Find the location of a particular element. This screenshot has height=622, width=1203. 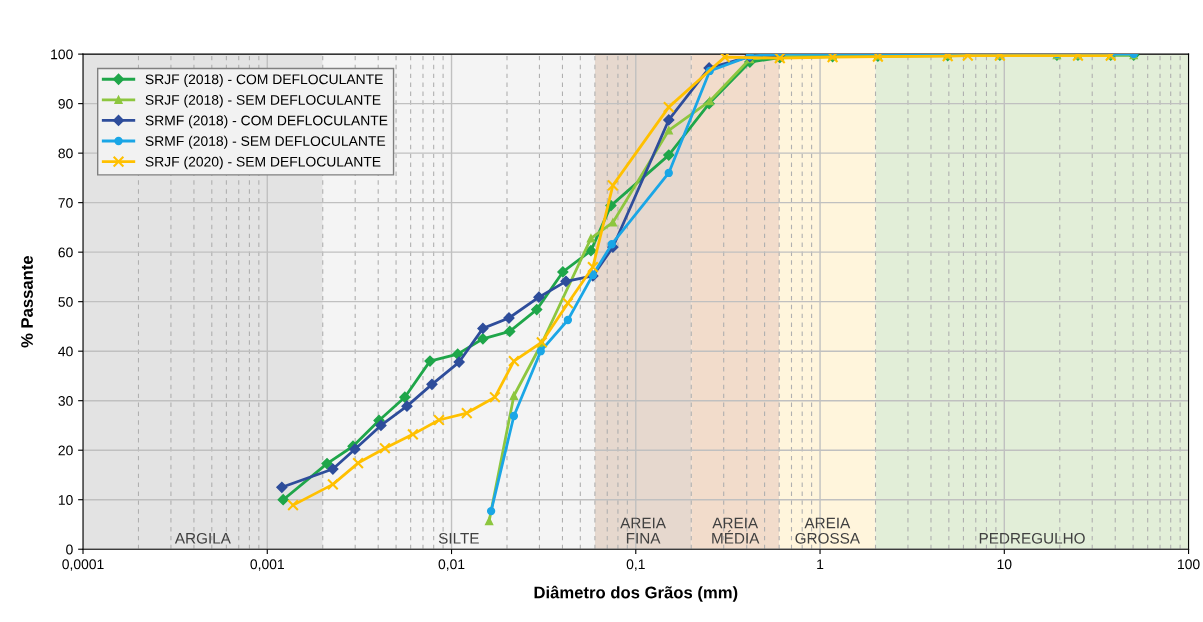

legend-label: SRJF (2018) - SEM DEFLOCULANTE is located at coordinates (263, 101).